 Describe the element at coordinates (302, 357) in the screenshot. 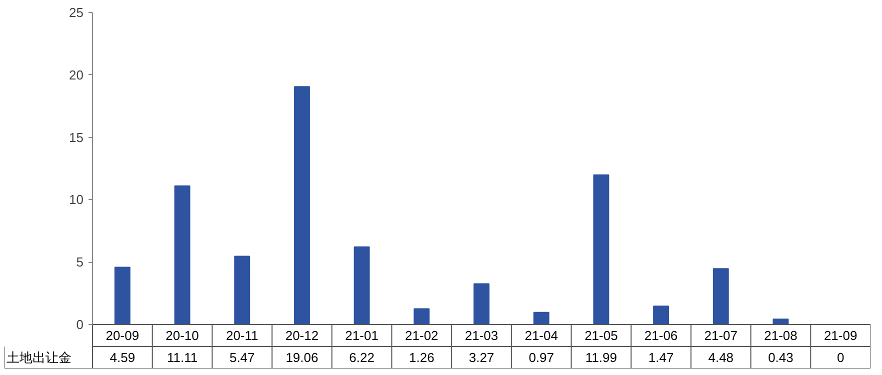

I see `data-label: 19.06` at that location.